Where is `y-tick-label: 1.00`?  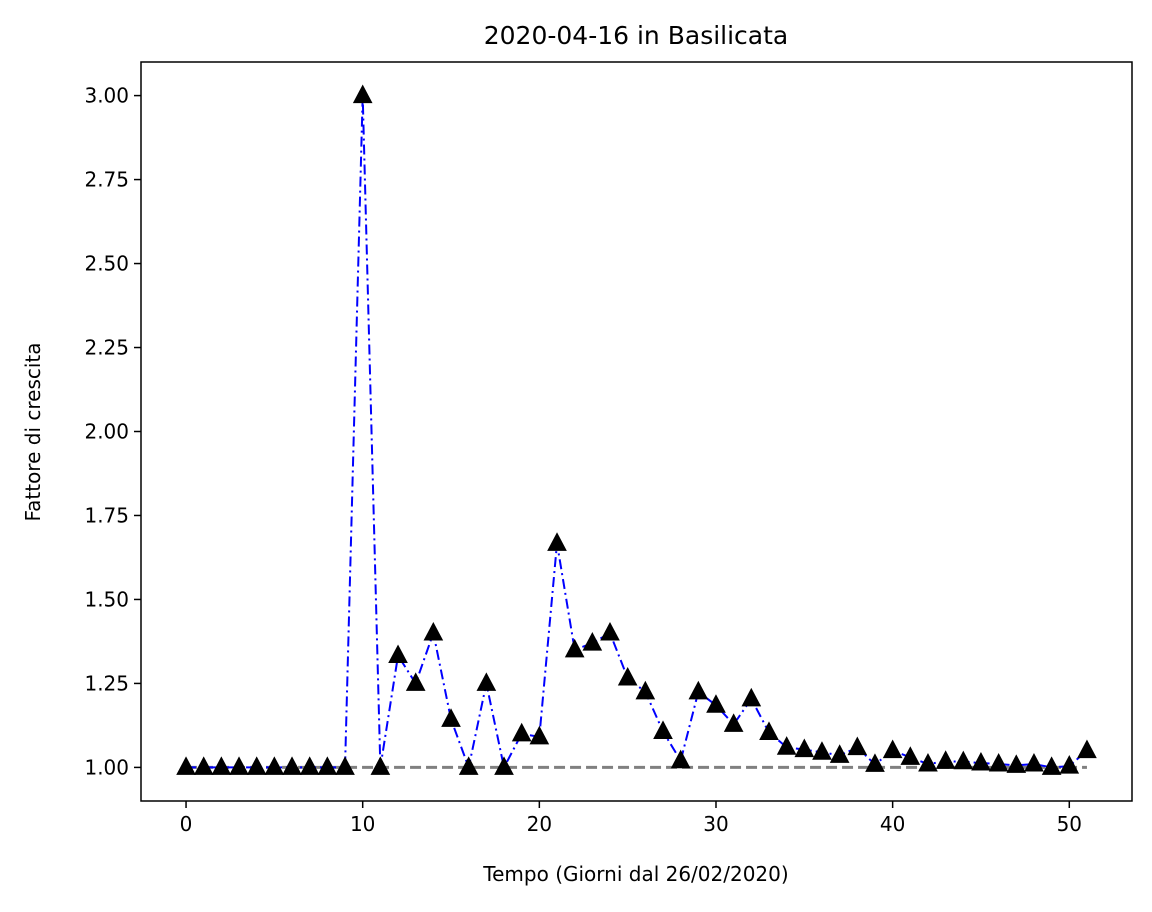 y-tick-label: 1.00 is located at coordinates (106, 767).